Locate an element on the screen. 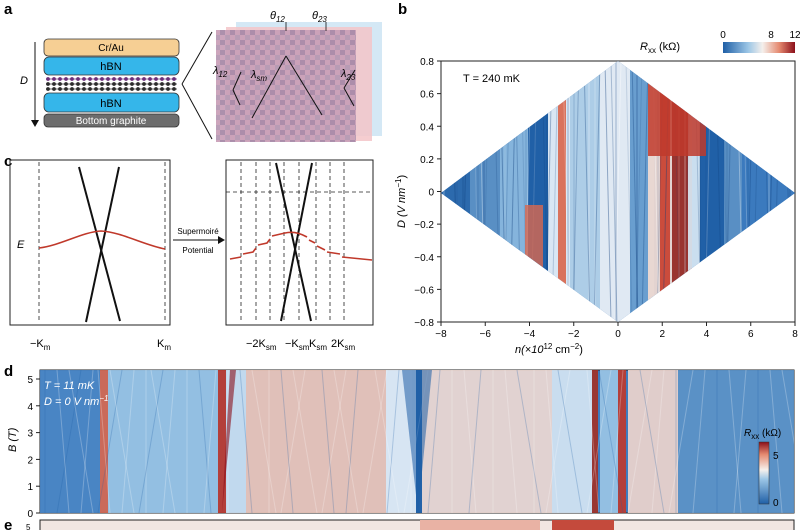 The height and width of the screenshot is (530, 800). y-tick-label-d: 3 is located at coordinates (30, 434).